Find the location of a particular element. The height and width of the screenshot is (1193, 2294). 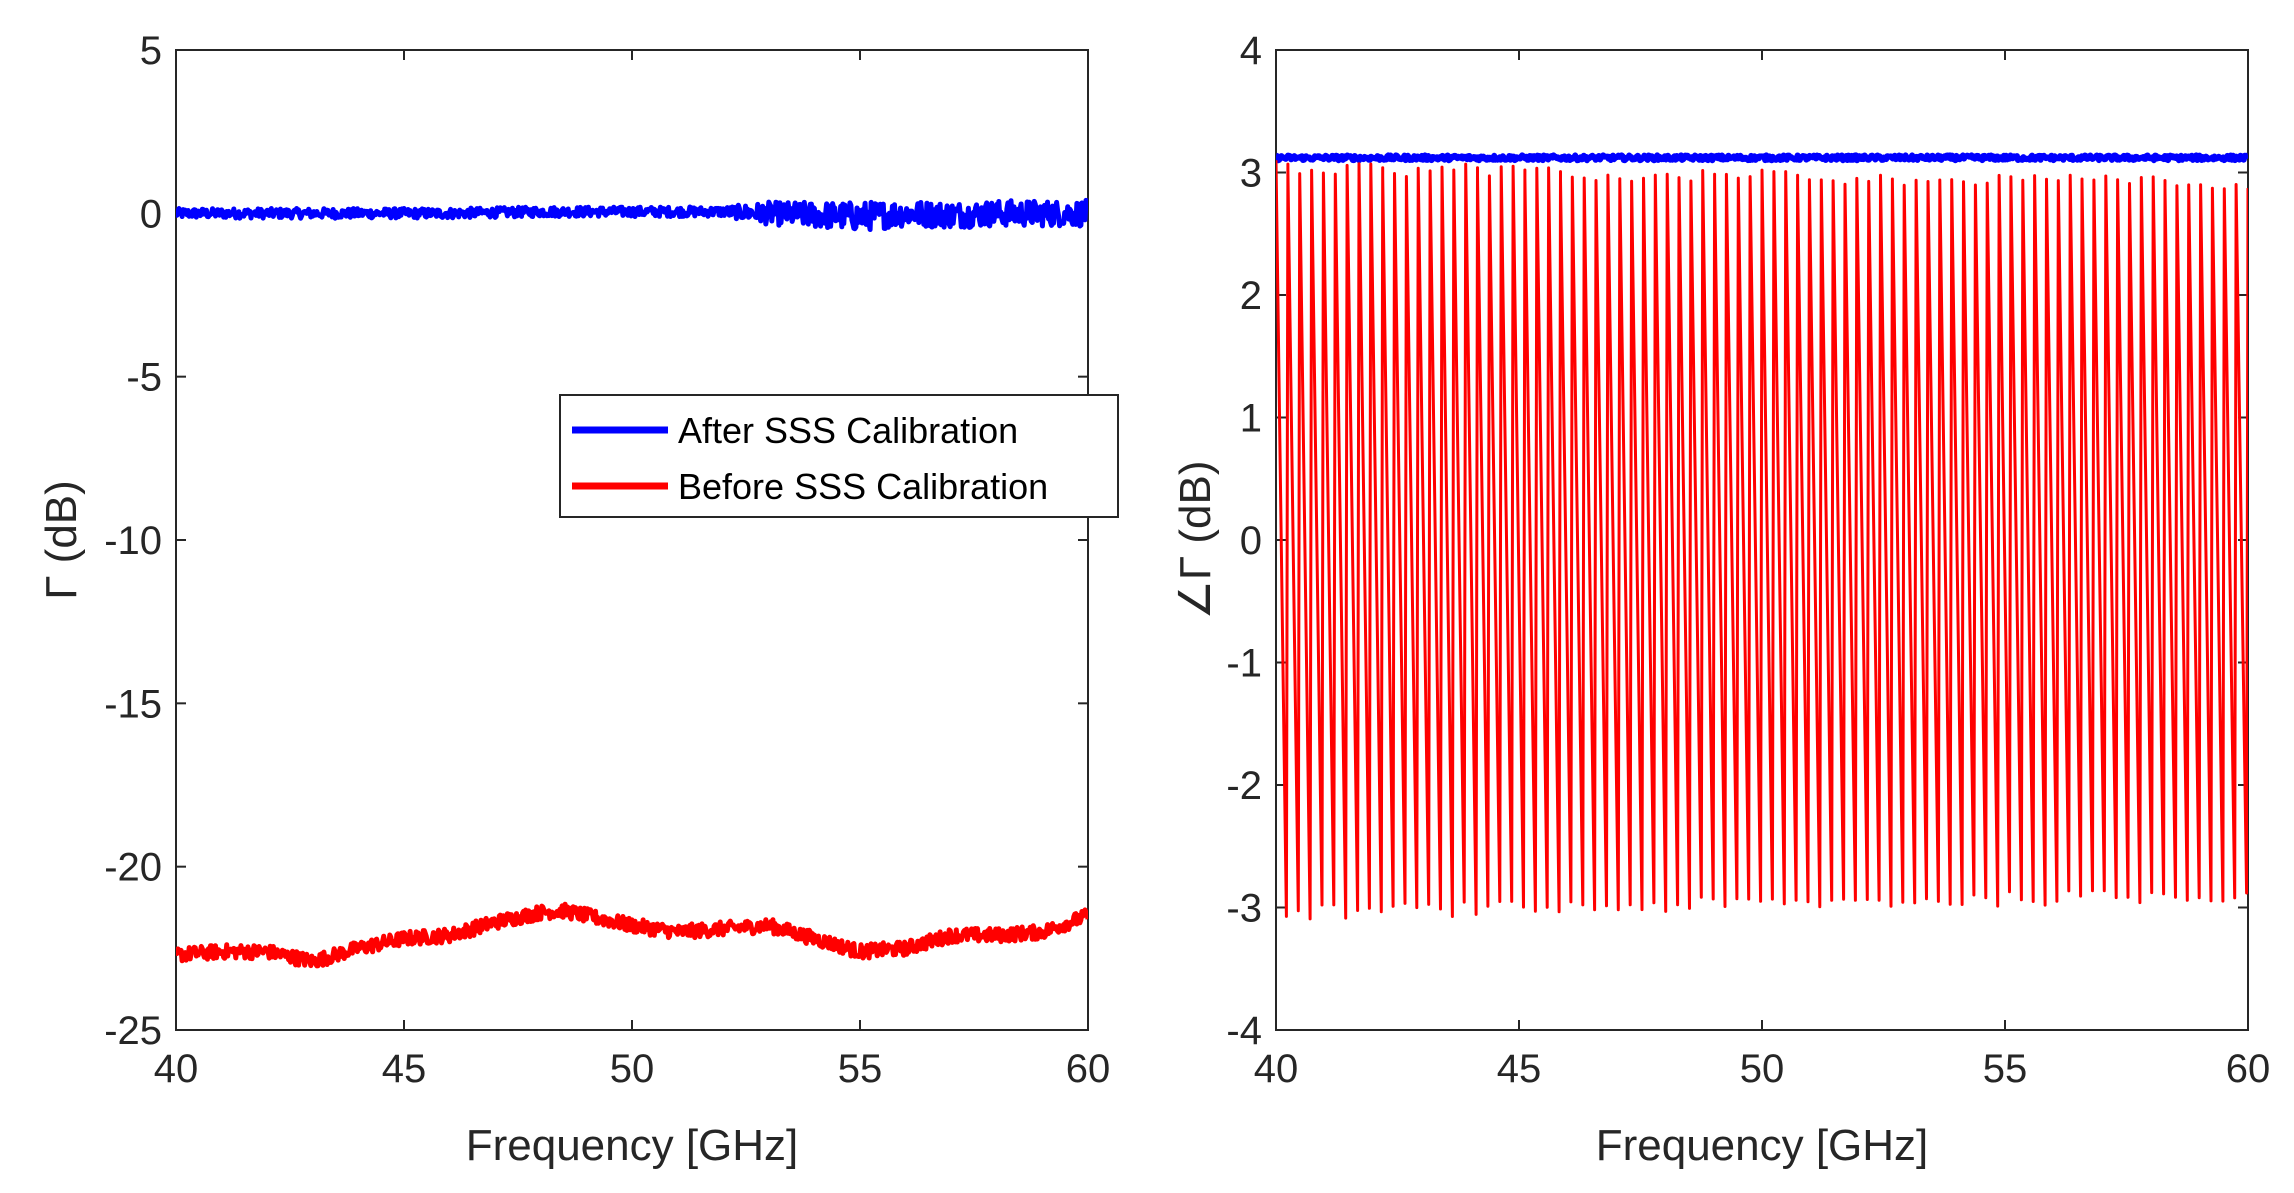

right-ytick-label: -3 is located at coordinates (1244, 909).